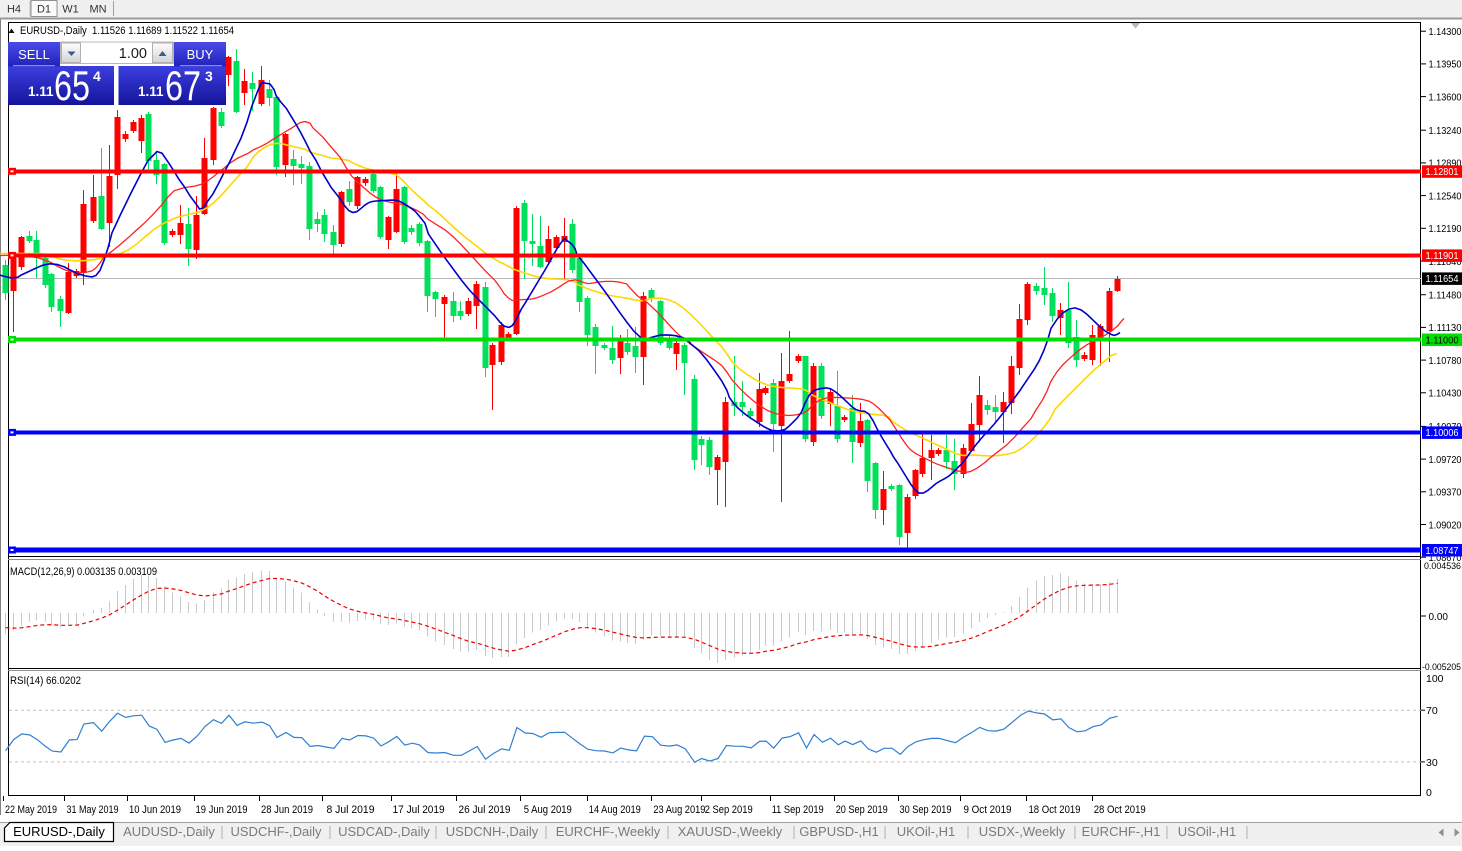 Image resolution: width=1462 pixels, height=851 pixels. Describe the element at coordinates (1120, 810) in the screenshot. I see `svg-text: 28 Oct 2019` at that location.